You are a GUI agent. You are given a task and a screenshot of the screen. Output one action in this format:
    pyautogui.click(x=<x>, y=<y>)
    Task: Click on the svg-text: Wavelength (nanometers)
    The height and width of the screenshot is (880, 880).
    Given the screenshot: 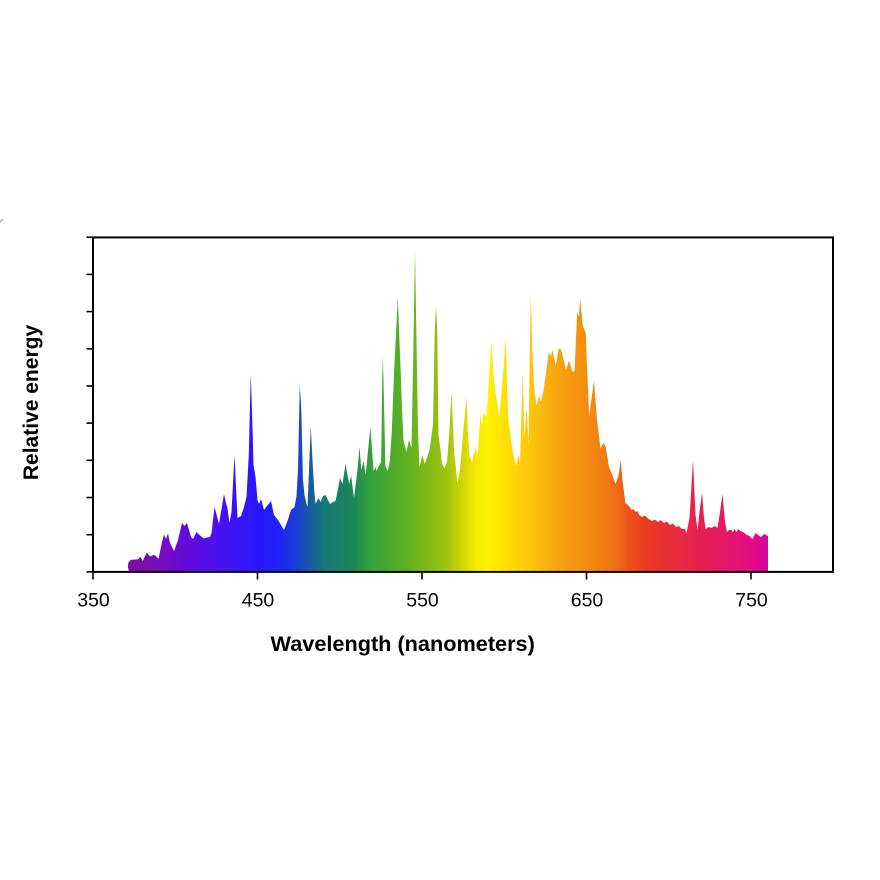 What is the action you would take?
    pyautogui.click(x=403, y=643)
    